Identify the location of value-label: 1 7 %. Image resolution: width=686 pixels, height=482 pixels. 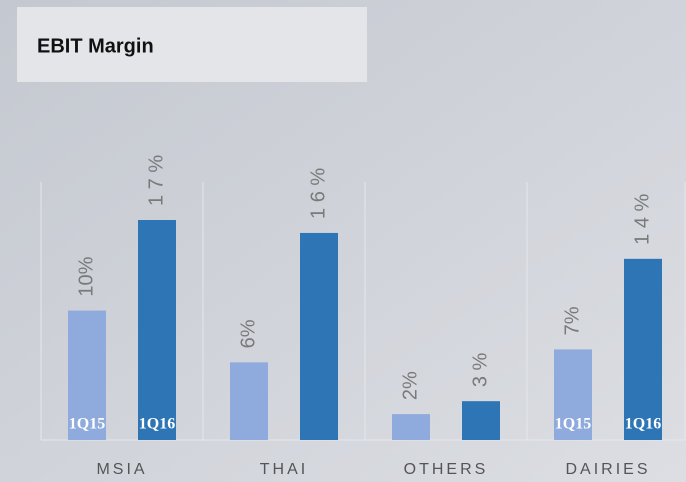
(156, 180).